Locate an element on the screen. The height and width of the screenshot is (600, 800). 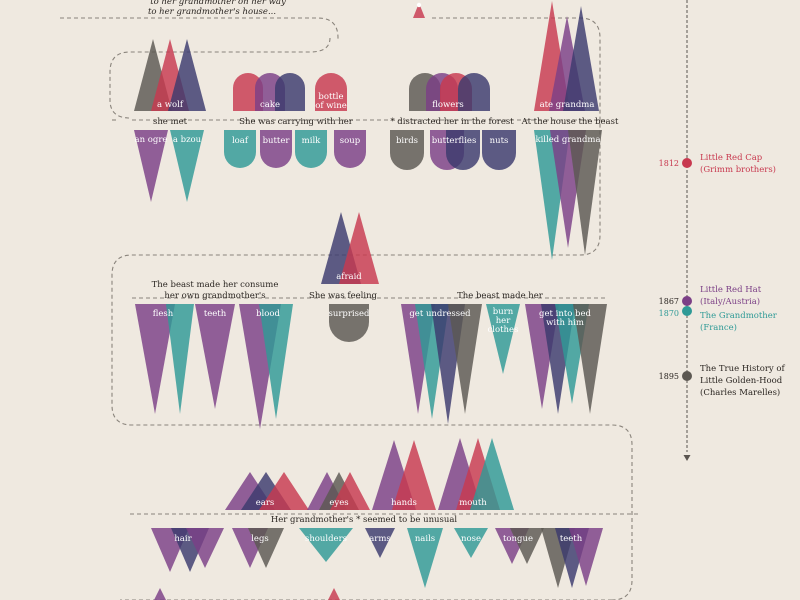
motif-label: soup is located at coordinates (350, 141).